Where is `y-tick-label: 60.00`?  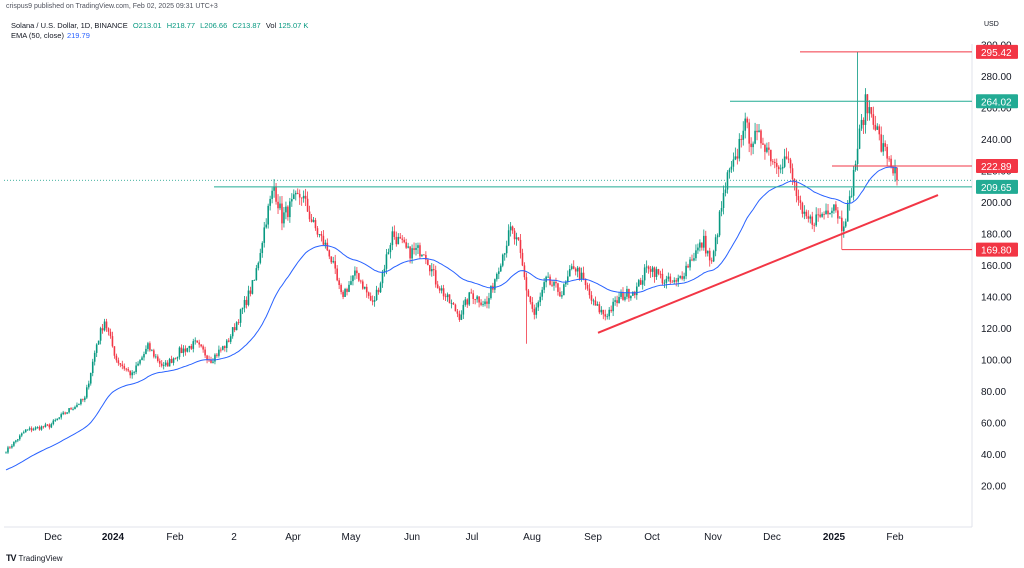 y-tick-label: 60.00 is located at coordinates (993, 424).